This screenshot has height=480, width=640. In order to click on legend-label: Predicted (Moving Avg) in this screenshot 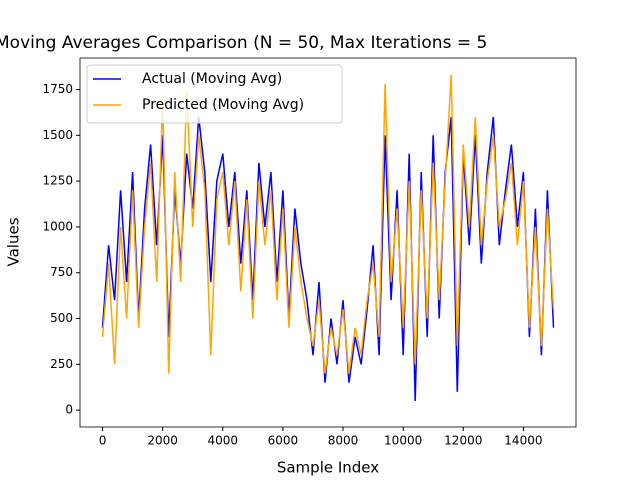, I will do `click(223, 105)`.